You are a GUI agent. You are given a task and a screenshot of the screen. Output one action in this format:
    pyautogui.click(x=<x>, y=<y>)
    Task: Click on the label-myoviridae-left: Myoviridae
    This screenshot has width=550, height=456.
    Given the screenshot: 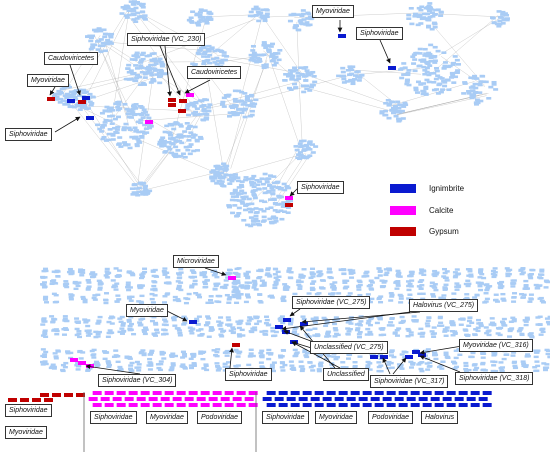 What is the action you would take?
    pyautogui.click(x=48, y=80)
    